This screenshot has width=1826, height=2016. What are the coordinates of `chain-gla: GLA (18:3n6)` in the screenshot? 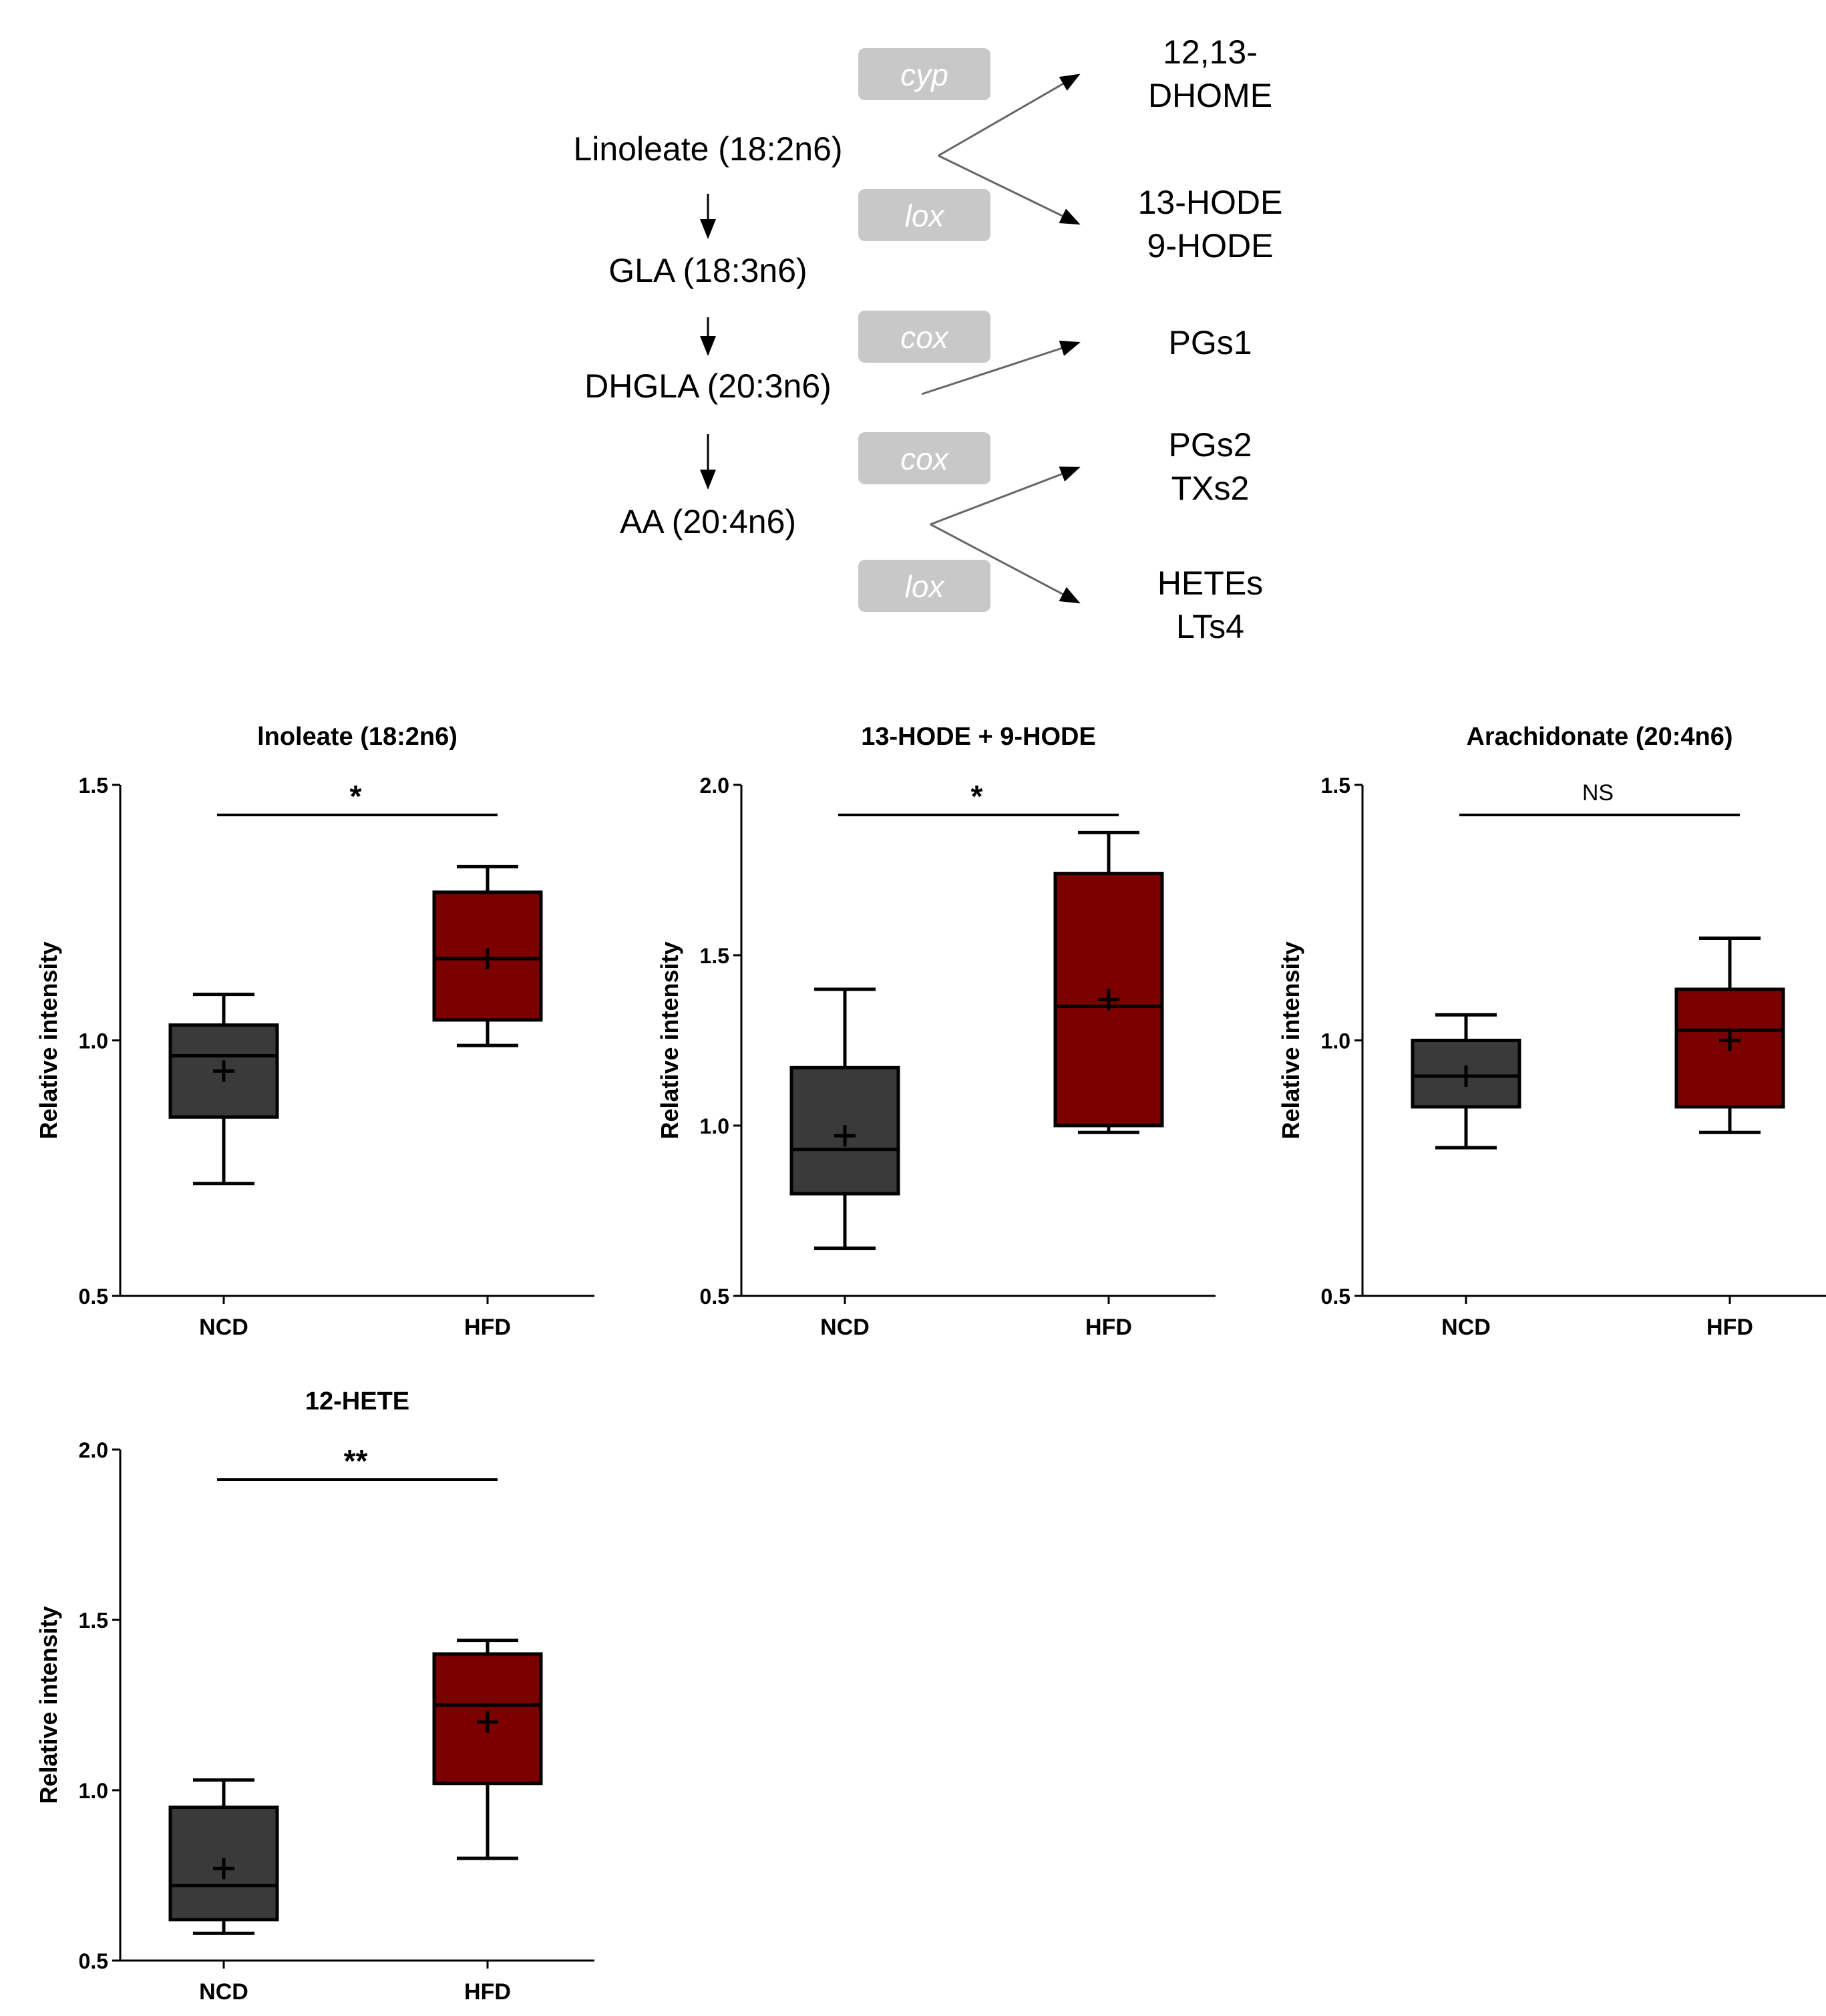 It's located at (708, 270).